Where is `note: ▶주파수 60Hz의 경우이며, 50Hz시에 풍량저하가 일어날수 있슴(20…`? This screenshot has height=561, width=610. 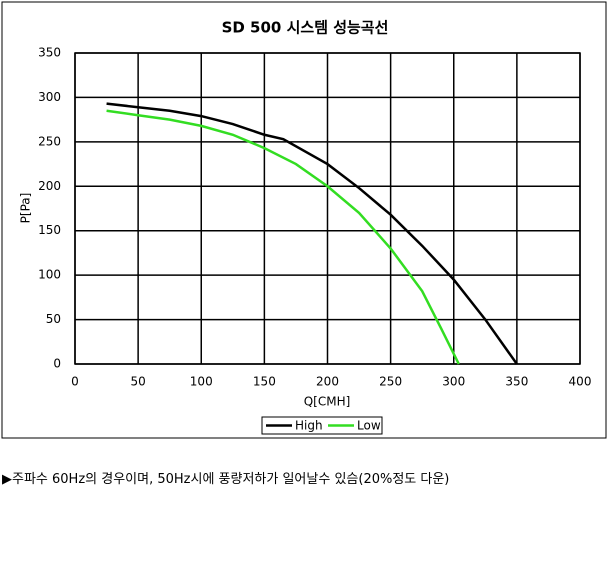
note: ▶주파수 60Hz의 경우이며, 50Hz시에 풍량저하가 일어날수 있슴(20… is located at coordinates (226, 479).